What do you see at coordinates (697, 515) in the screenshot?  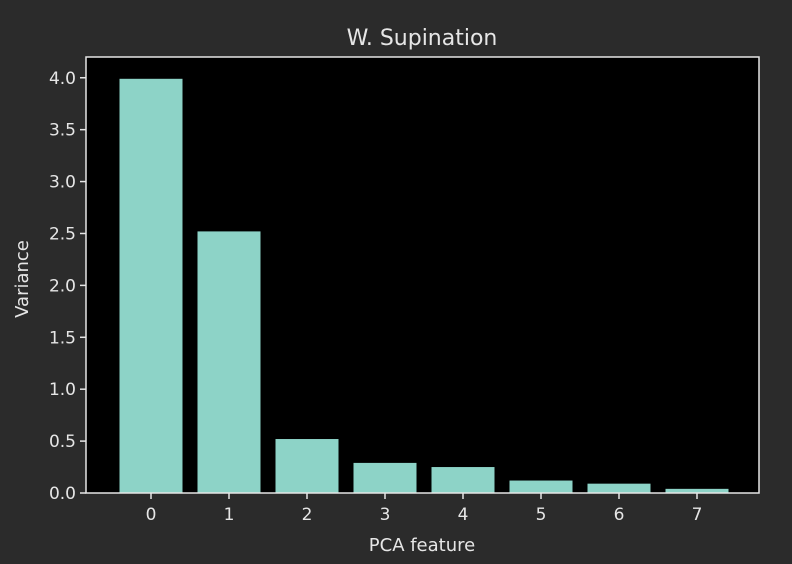 I see `x-tick-label: 7` at bounding box center [697, 515].